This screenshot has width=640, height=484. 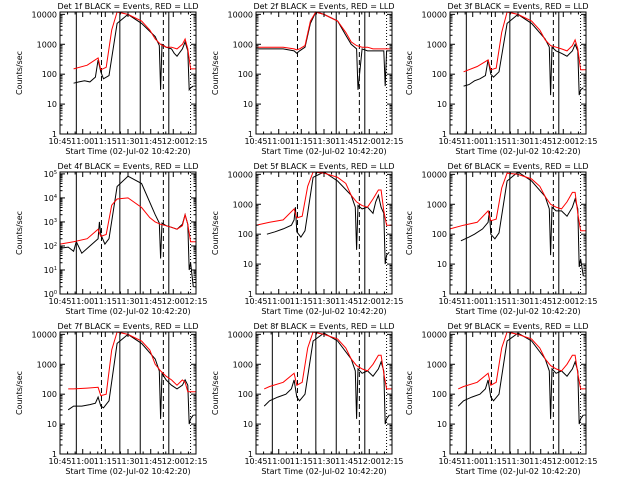 I want to click on panel-title: Det 9f BLACK = Events, RED = LLD, so click(x=517, y=326).